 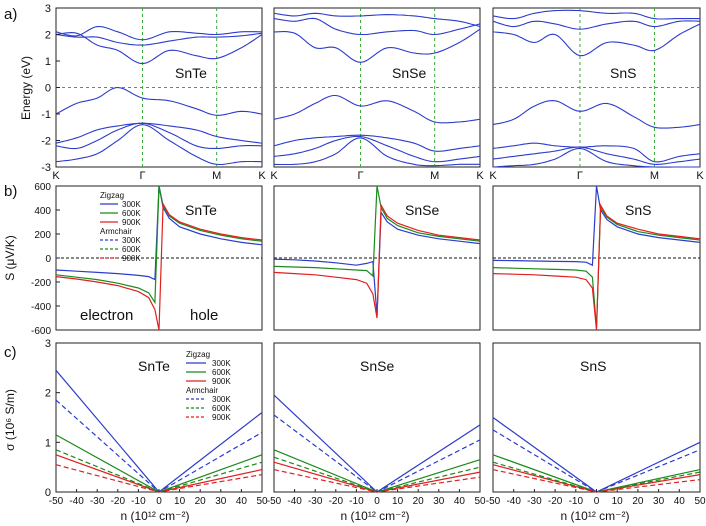 What do you see at coordinates (41, 283) in the screenshot?
I see `ytick-label: -200` at bounding box center [41, 283].